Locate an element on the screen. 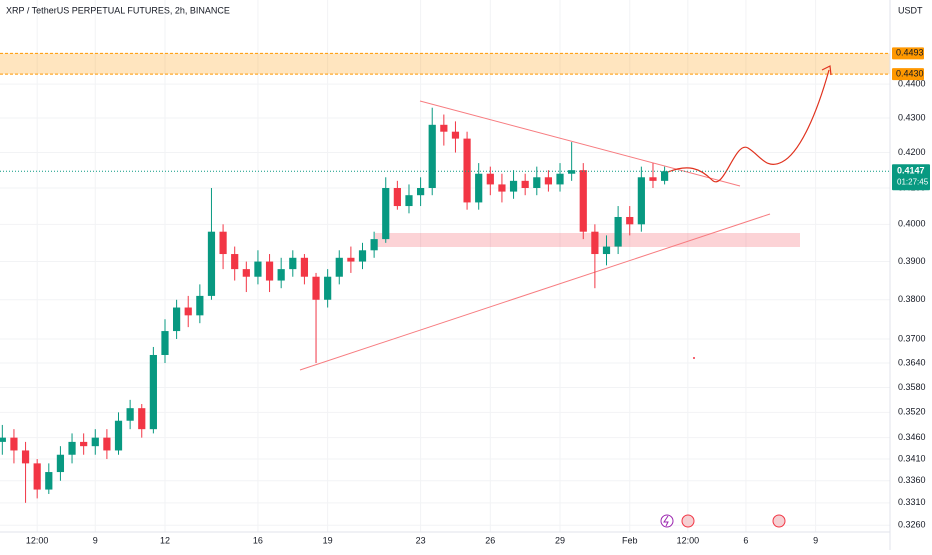 This screenshot has height=555, width=932. event-icon-bolt is located at coordinates (666, 521).